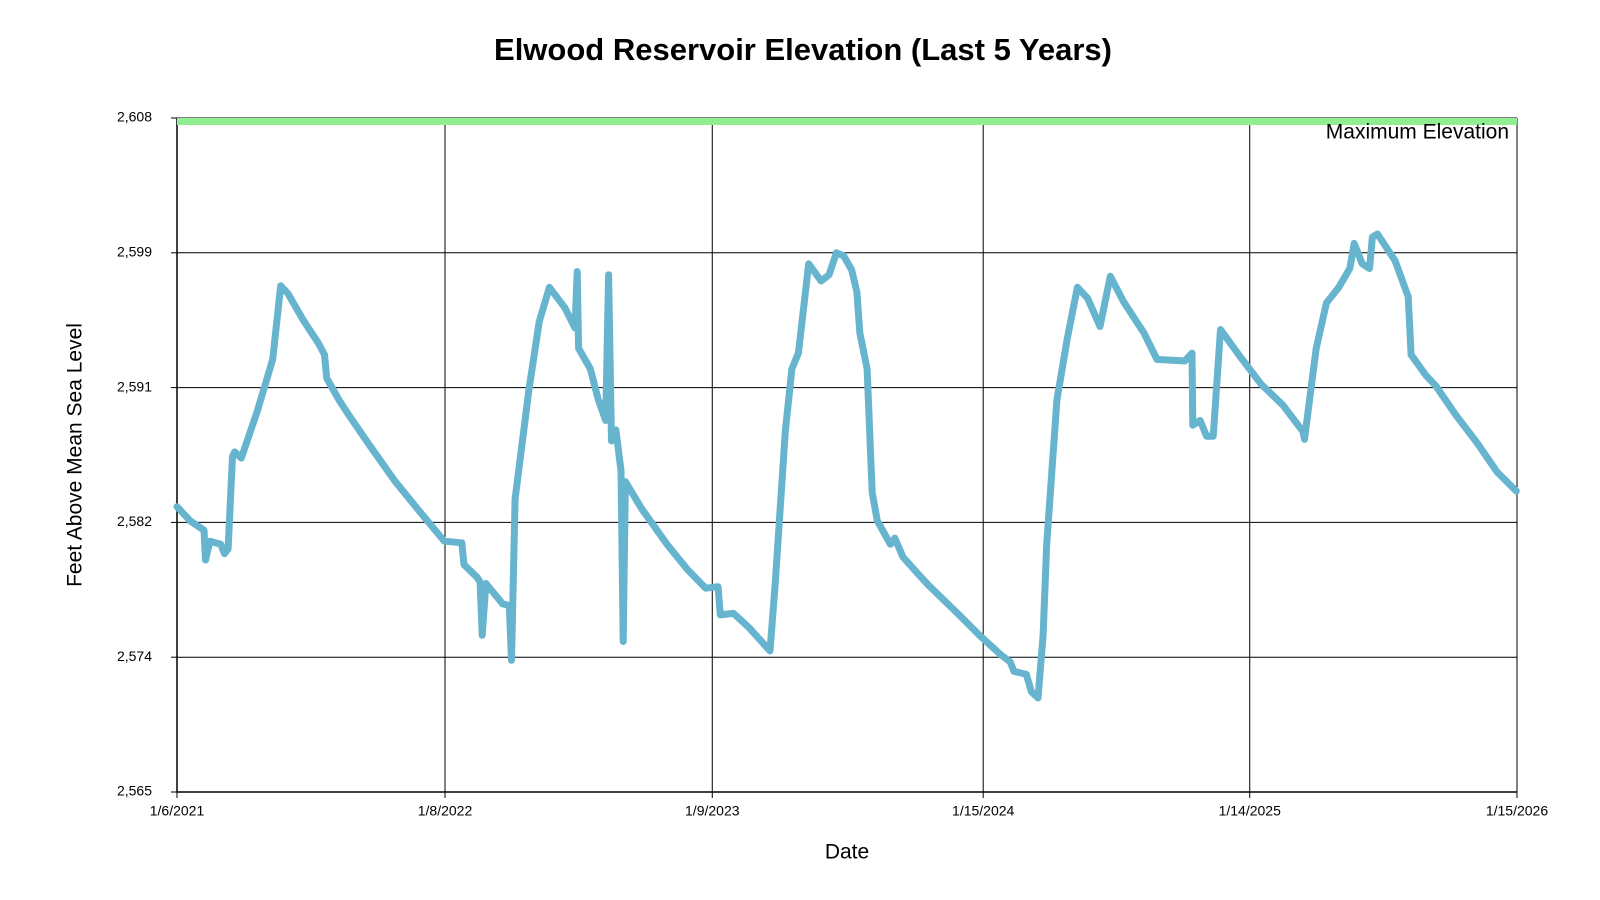  Describe the element at coordinates (134, 656) in the screenshot. I see `y-tick-label: 2,574` at that location.